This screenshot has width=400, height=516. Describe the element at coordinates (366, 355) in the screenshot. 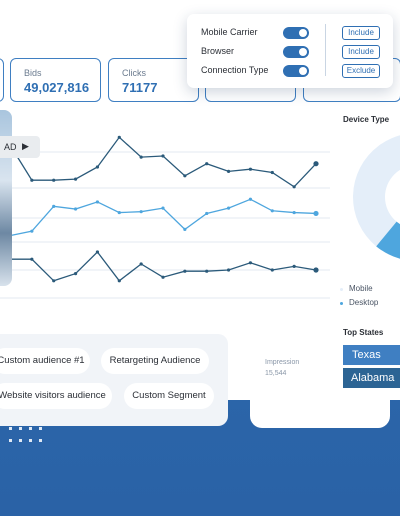

I see `state-label: Texas` at that location.